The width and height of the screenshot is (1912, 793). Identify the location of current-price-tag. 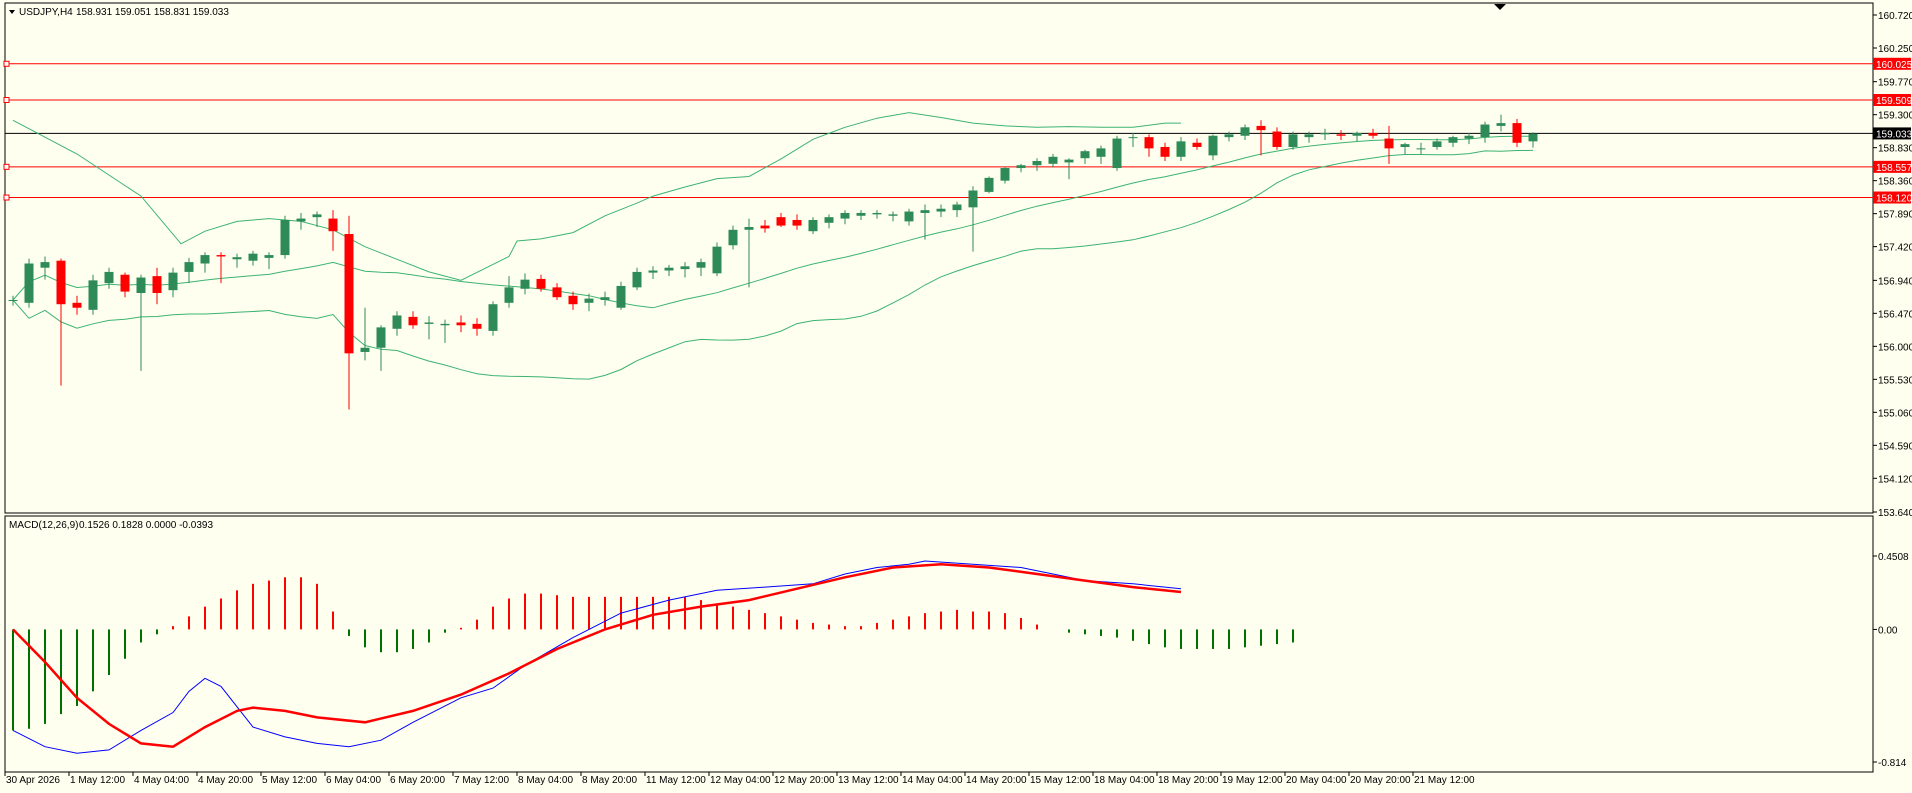
(1892, 133).